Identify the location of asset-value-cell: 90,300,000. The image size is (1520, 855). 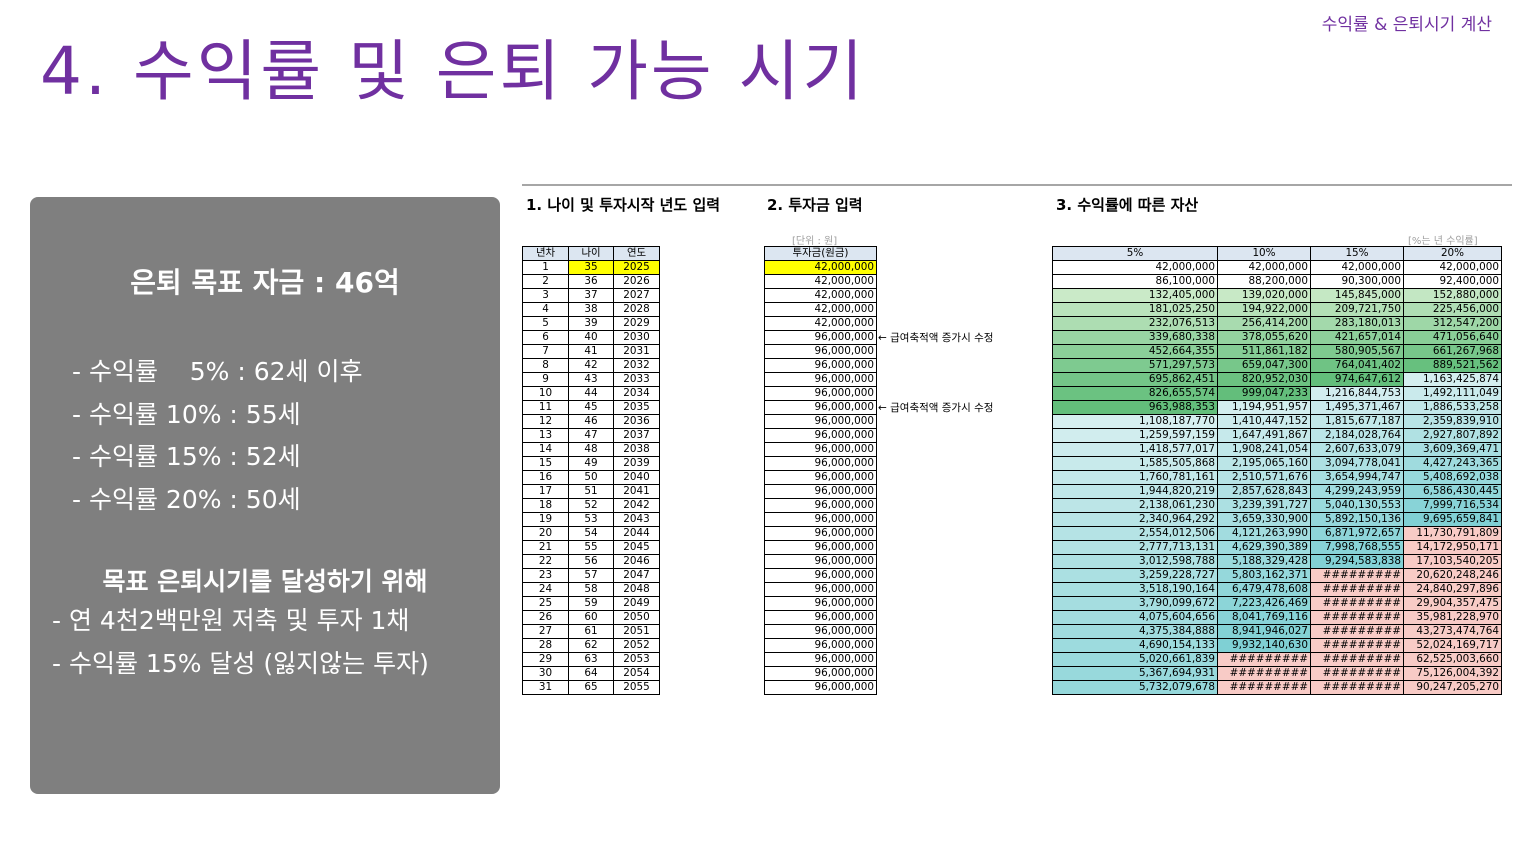
(1357, 281).